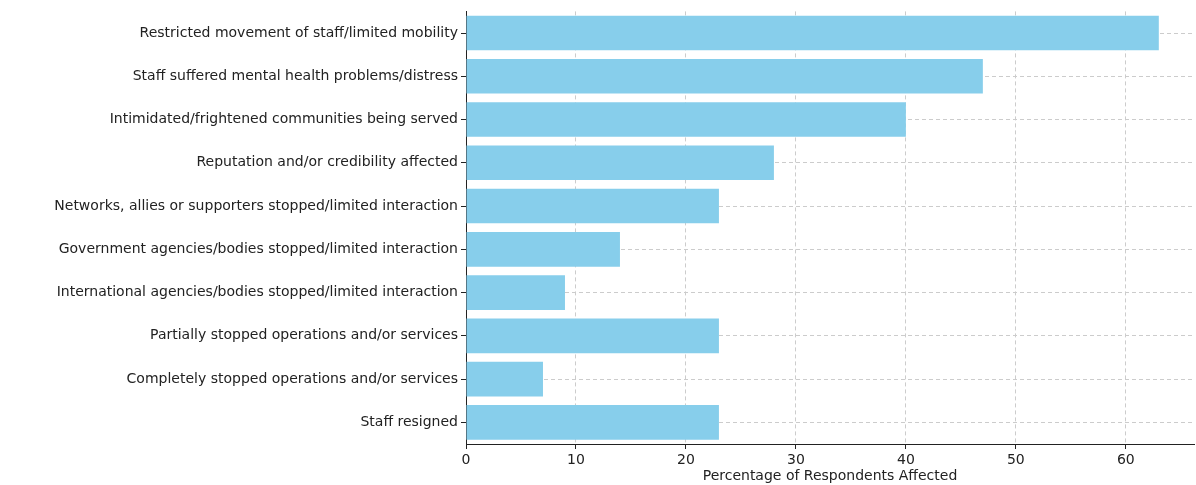  What do you see at coordinates (283, 118) in the screenshot?
I see `y-tick-label: Intimidated/frightened communities being served` at bounding box center [283, 118].